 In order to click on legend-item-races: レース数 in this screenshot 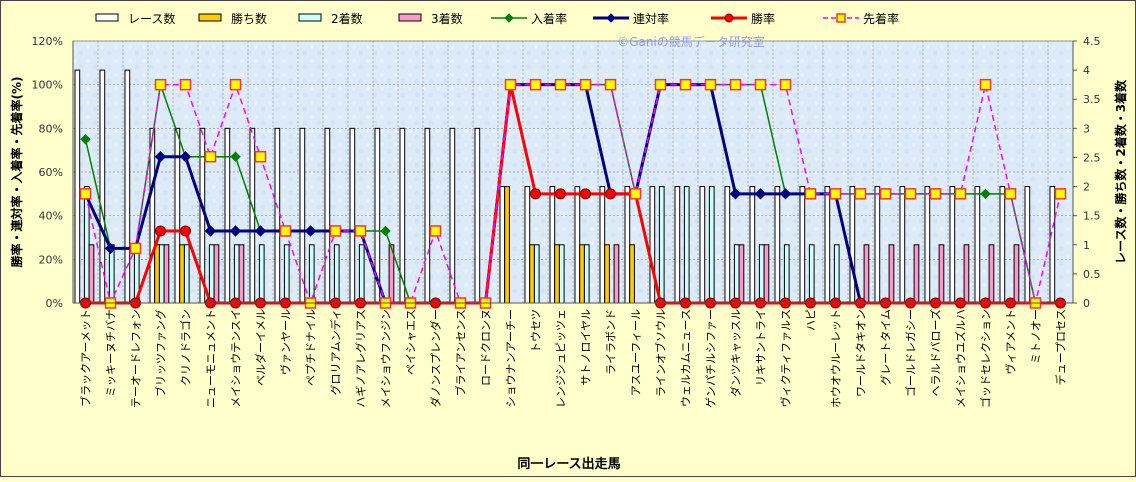, I will do `click(135, 18)`.